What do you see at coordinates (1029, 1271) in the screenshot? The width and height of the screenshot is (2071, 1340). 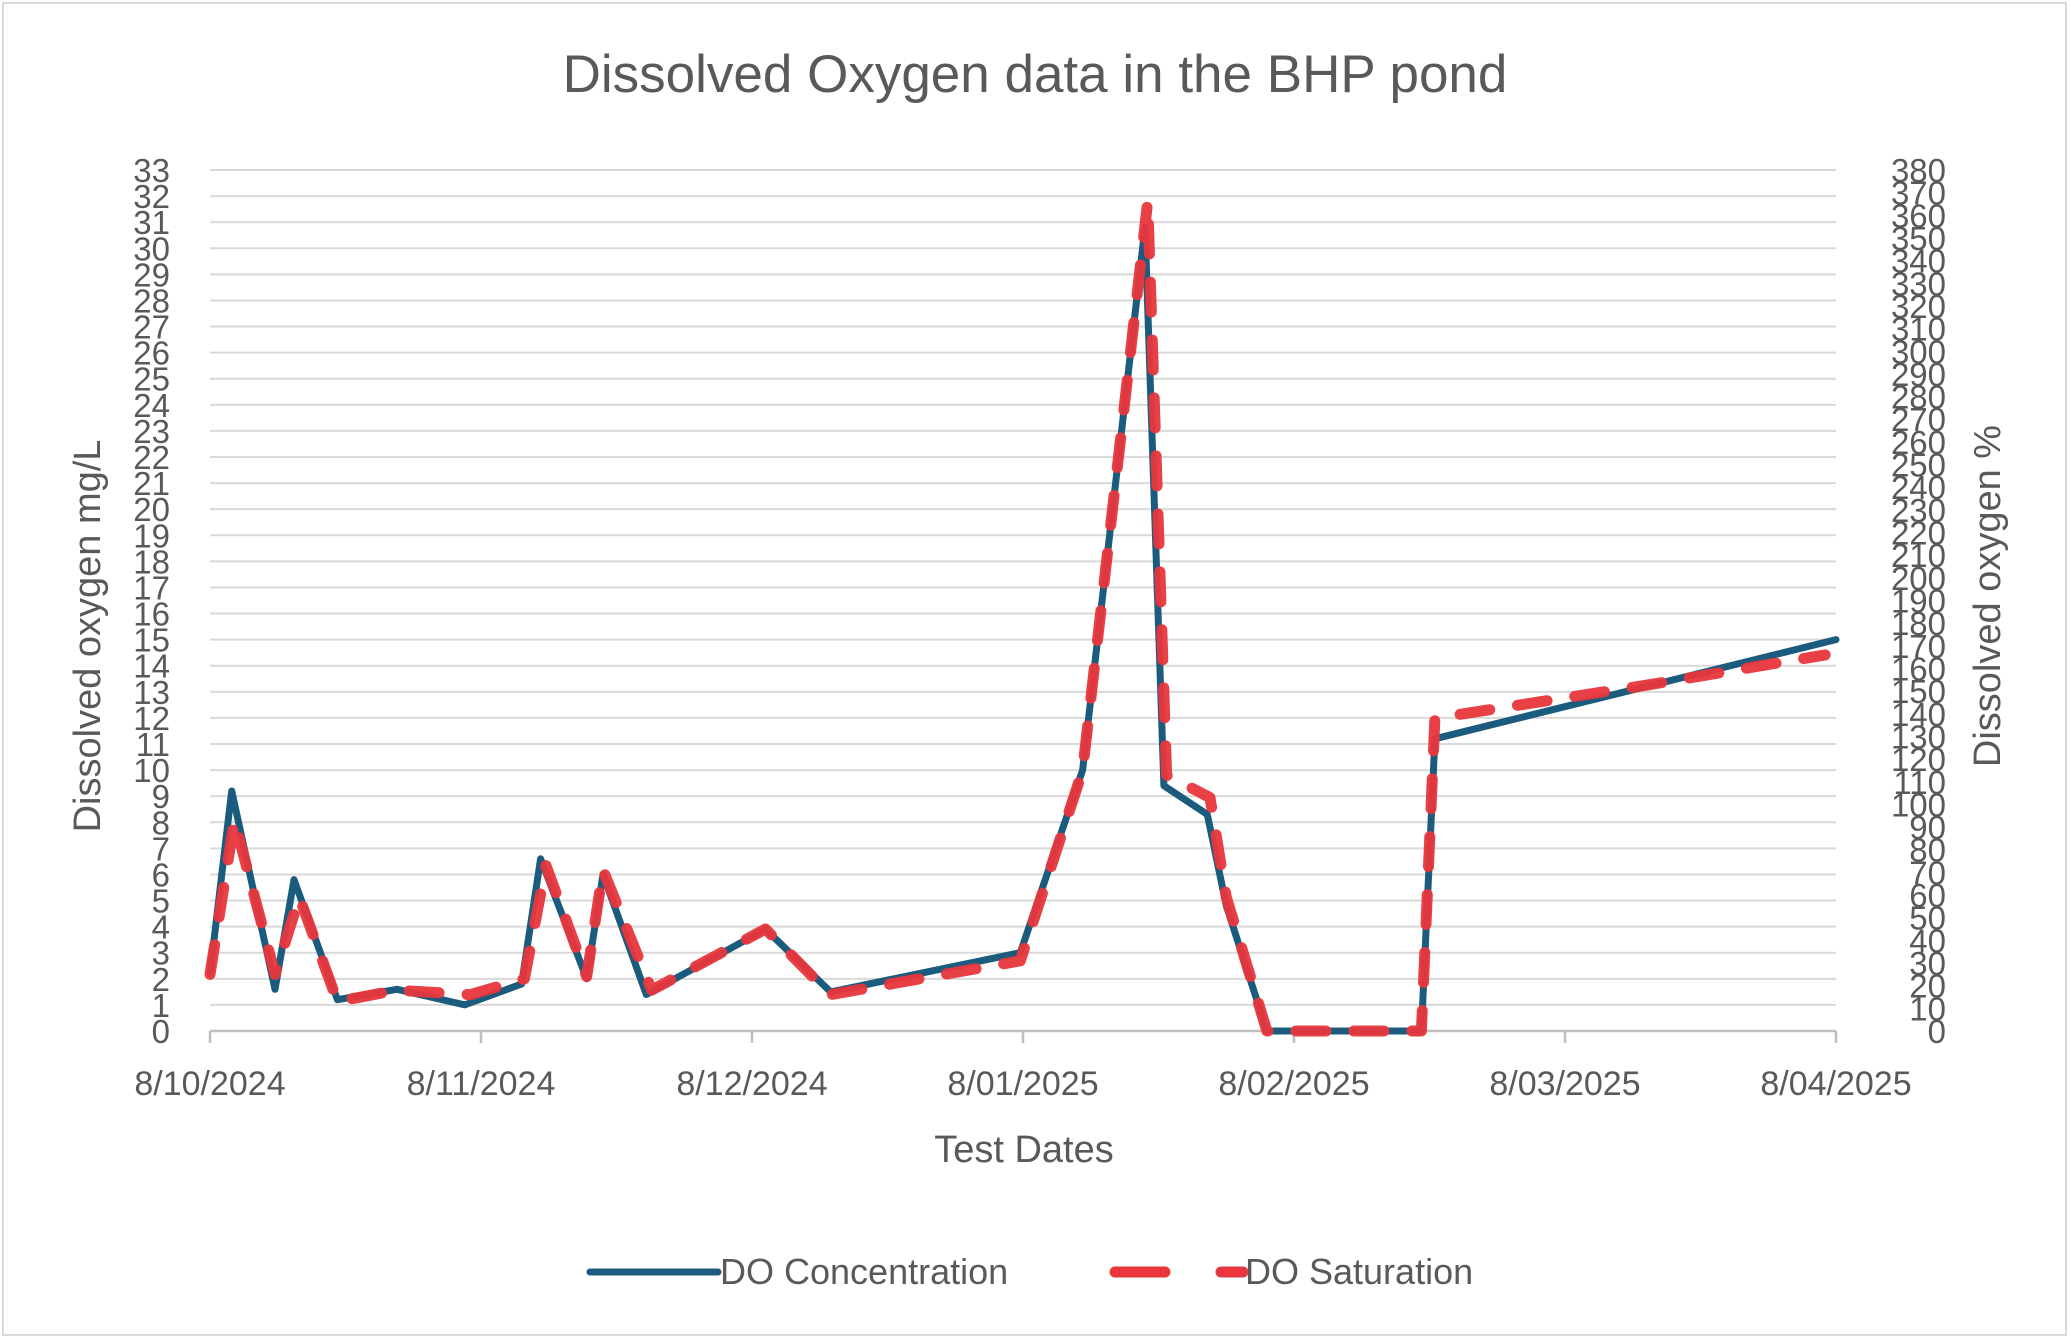 I see `legend: DO Concentration DO Saturation` at bounding box center [1029, 1271].